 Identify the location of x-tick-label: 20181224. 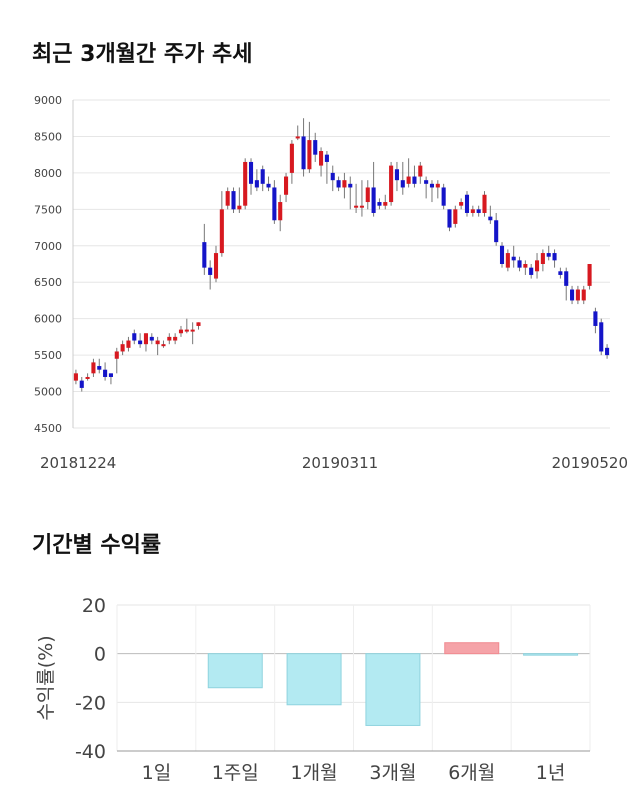
(78, 463).